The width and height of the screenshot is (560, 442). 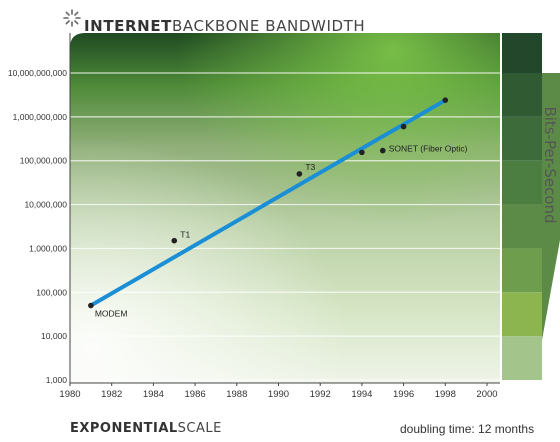 What do you see at coordinates (320, 394) in the screenshot?
I see `x-tick-label: 1992` at bounding box center [320, 394].